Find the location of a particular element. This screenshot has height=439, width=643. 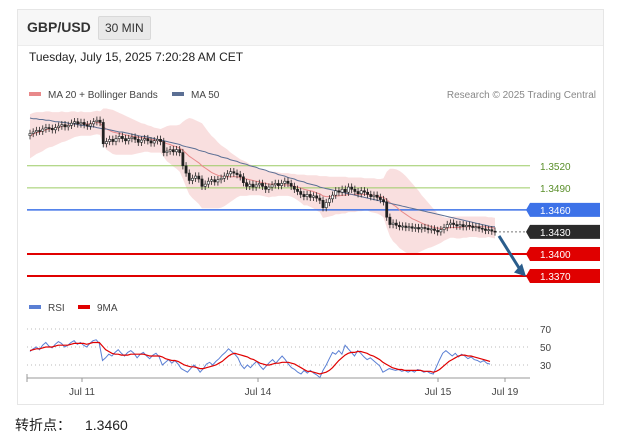

legend-swatch-9ma is located at coordinates (84, 307).